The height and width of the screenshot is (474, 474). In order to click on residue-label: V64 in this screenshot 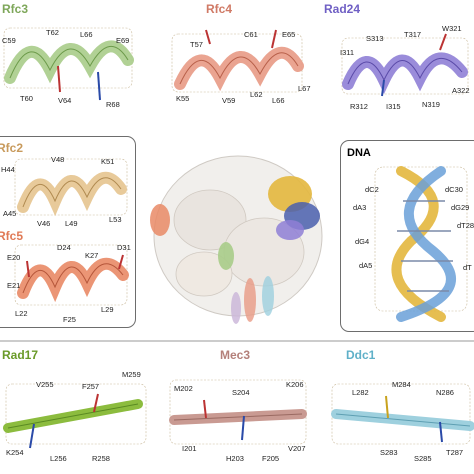, I will do `click(65, 100)`.